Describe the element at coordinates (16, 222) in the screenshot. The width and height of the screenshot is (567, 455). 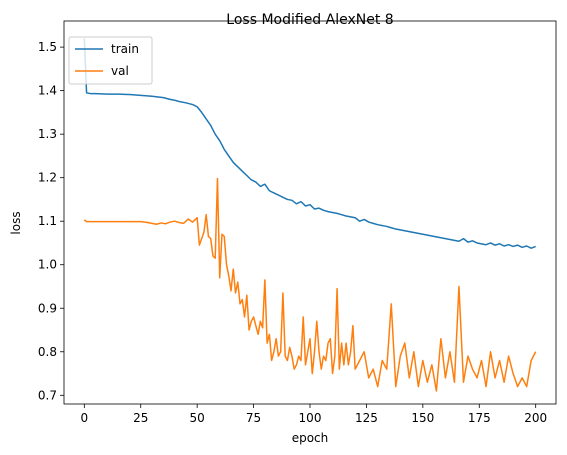
I see `y-axis-label: loss` at that location.